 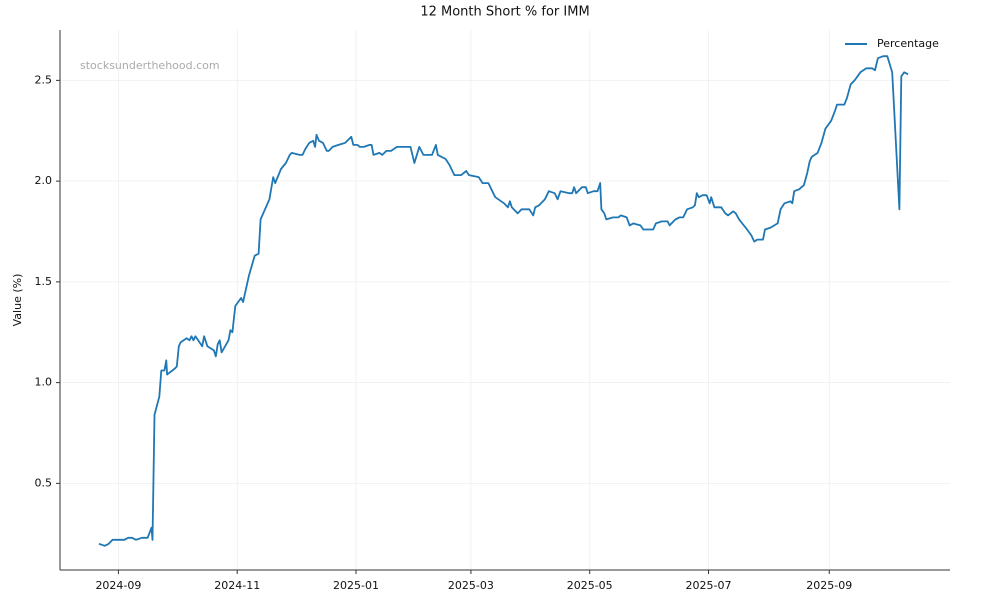 What do you see at coordinates (44, 180) in the screenshot?
I see `y-tick-label: 2.0` at bounding box center [44, 180].